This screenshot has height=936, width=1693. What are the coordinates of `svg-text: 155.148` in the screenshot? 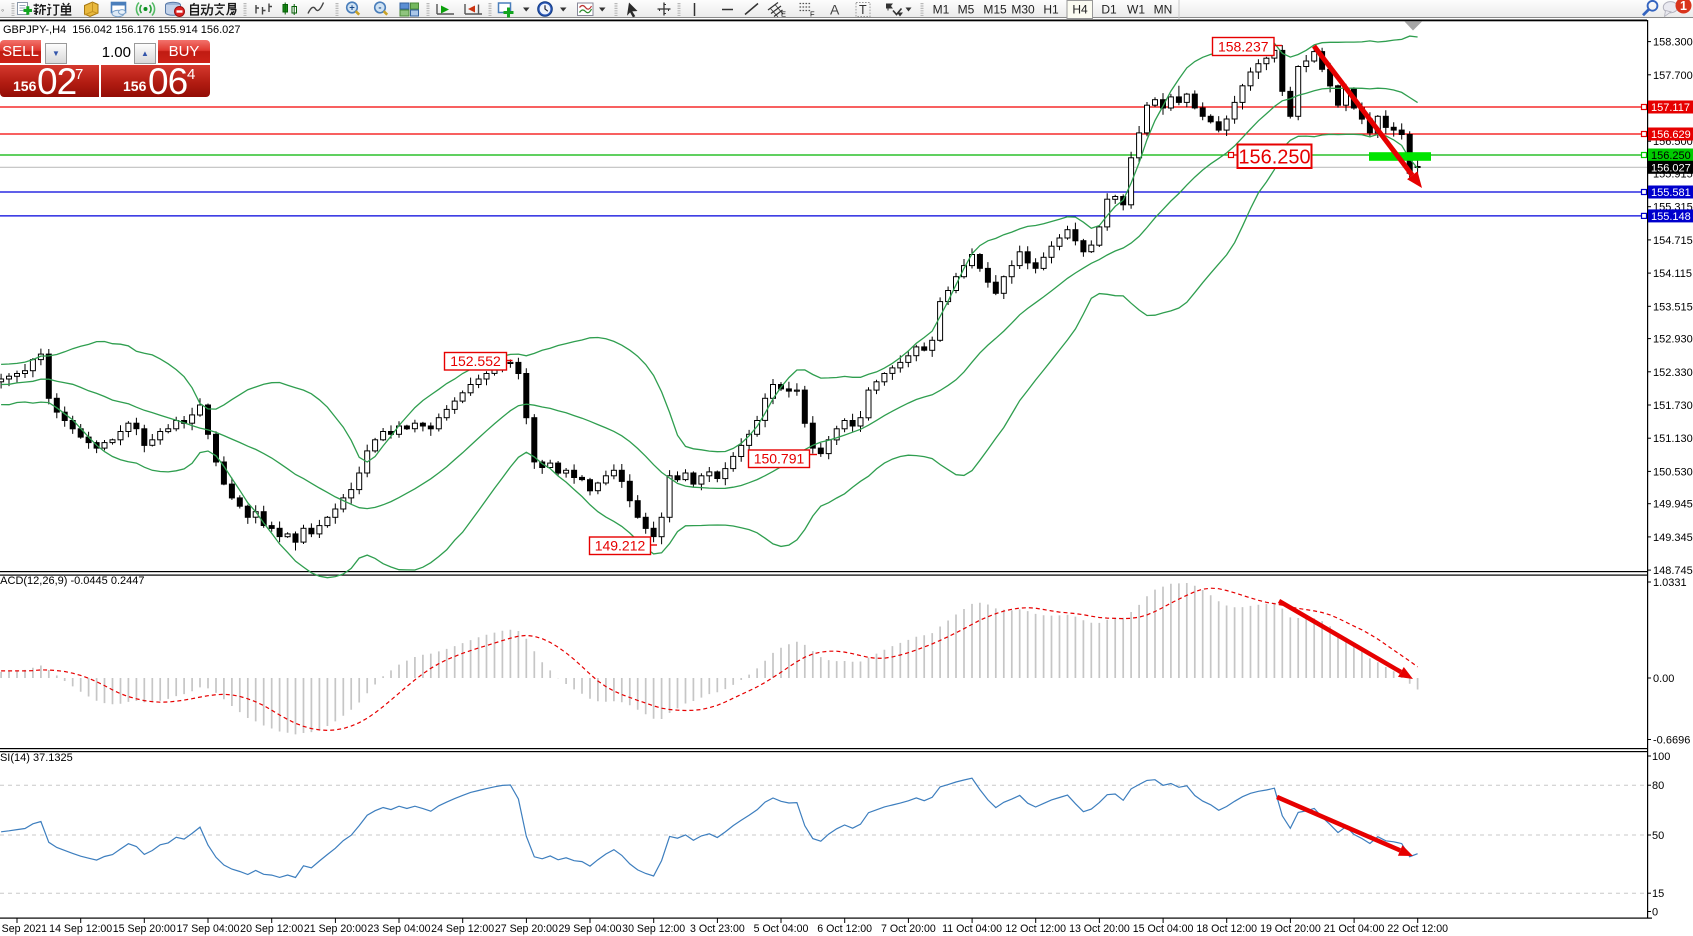 It's located at (1671, 217).